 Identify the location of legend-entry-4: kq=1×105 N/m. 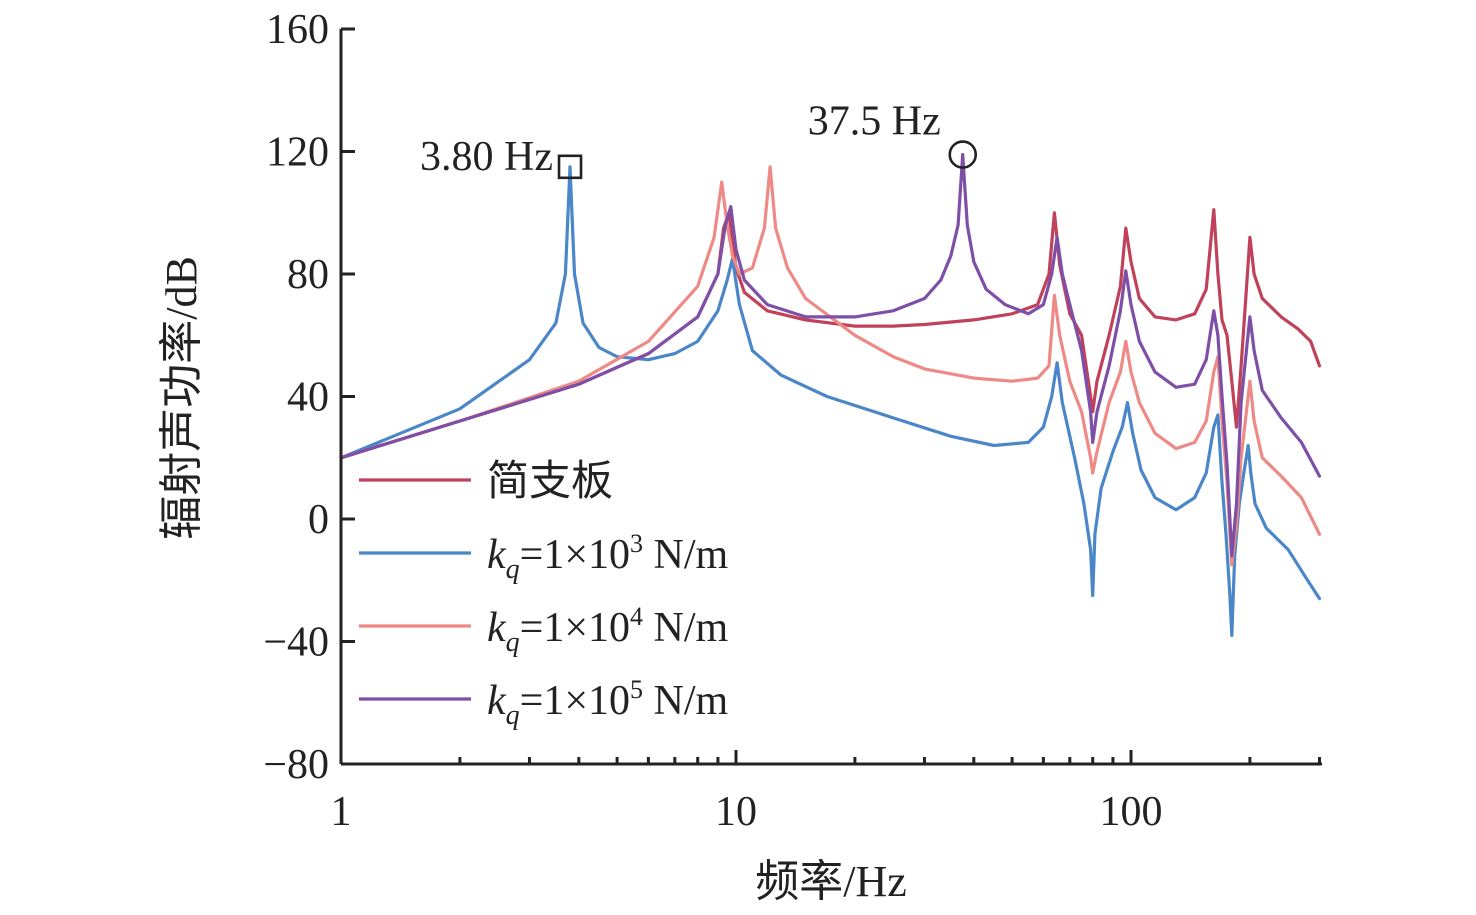
(608, 703).